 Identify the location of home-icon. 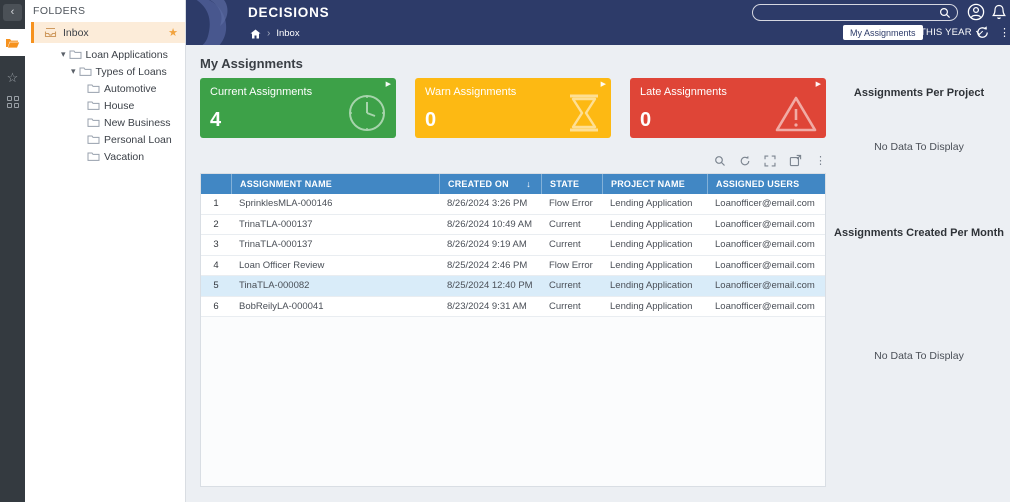
(255, 34).